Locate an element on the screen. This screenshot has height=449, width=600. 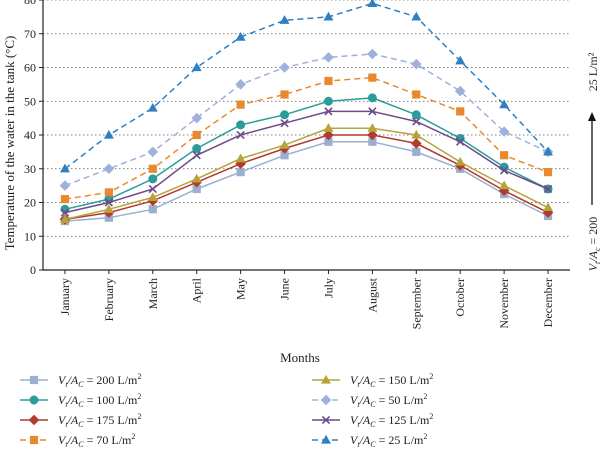
legend-item: Vt/AC = 70 L/m2 is located at coordinates (77, 440).